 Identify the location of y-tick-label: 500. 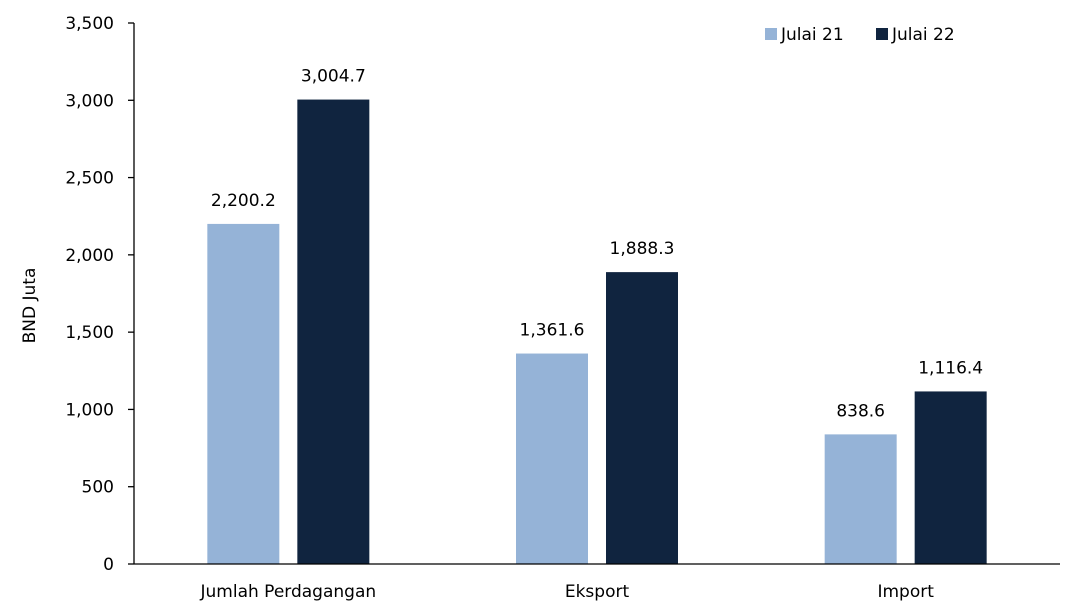
(98, 488).